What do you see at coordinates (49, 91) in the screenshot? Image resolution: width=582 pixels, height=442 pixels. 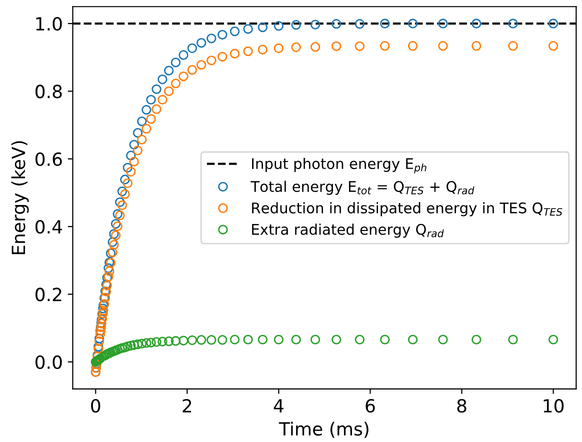 I see `y-tick-label: 0.8` at bounding box center [49, 91].